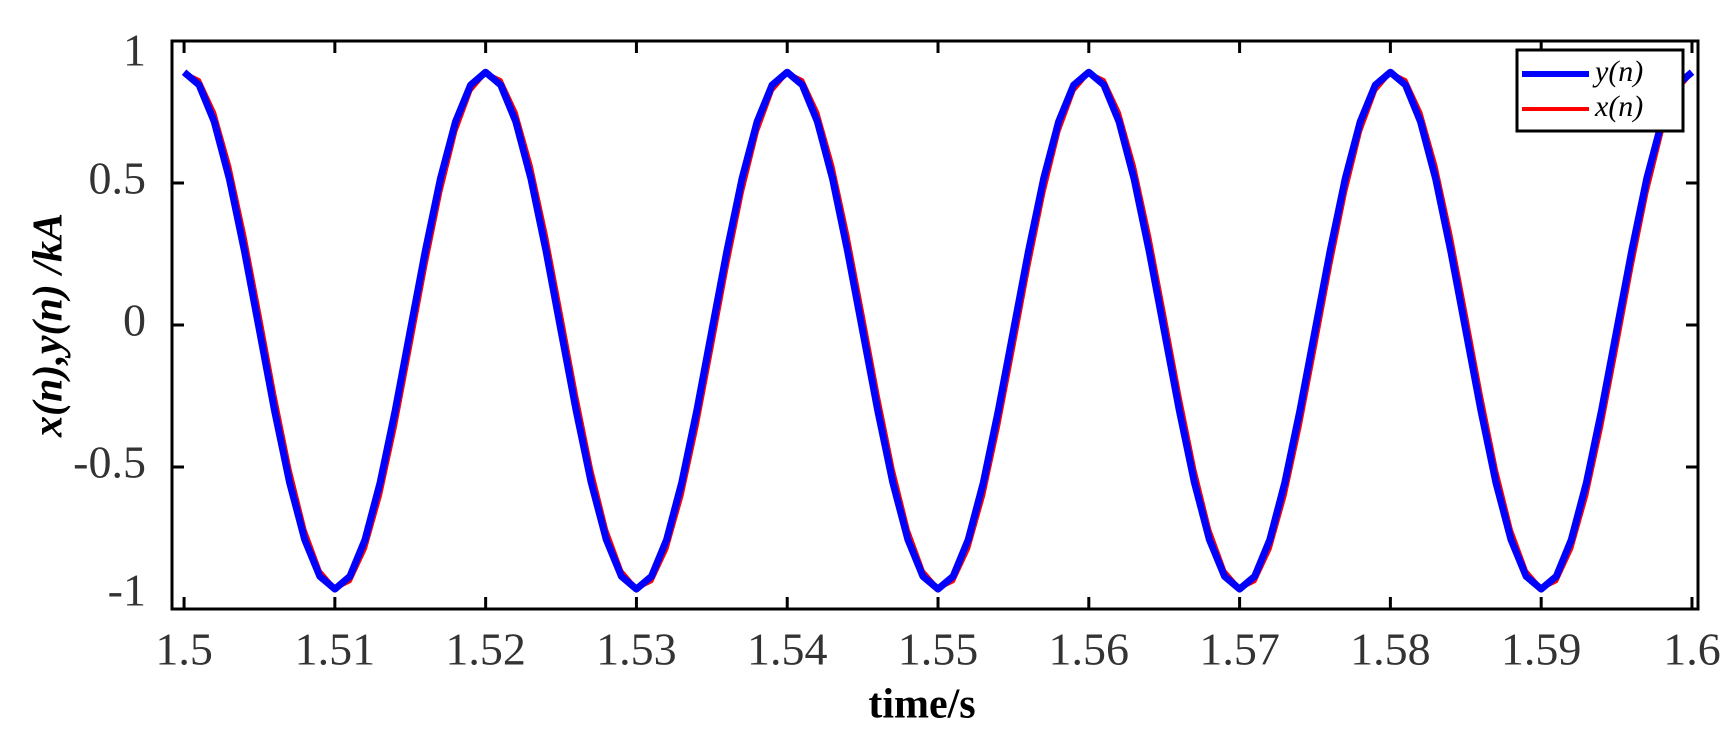 The height and width of the screenshot is (739, 1733). Describe the element at coordinates (109, 462) in the screenshot. I see `y-tick-label: -0.5` at that location.